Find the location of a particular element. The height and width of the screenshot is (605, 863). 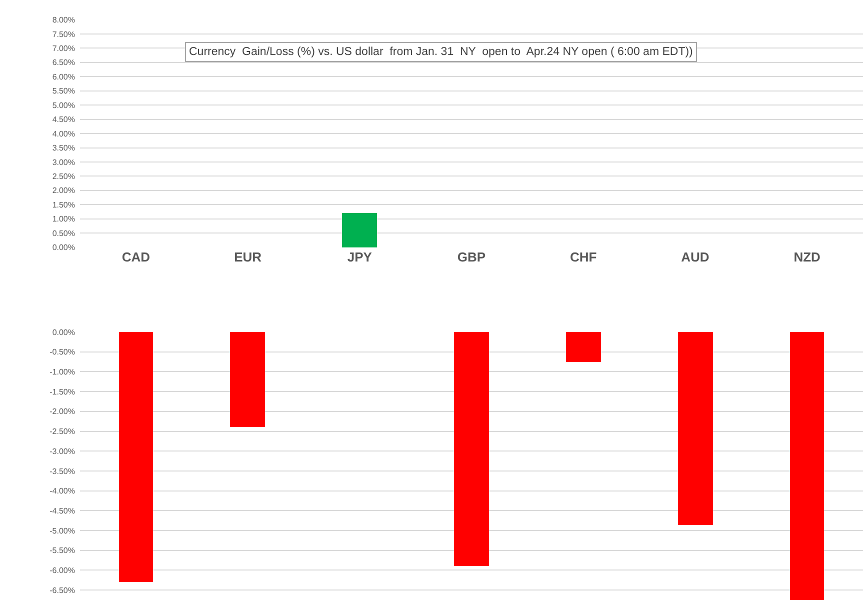

y-tick-label: 3.00% is located at coordinates (63, 162).